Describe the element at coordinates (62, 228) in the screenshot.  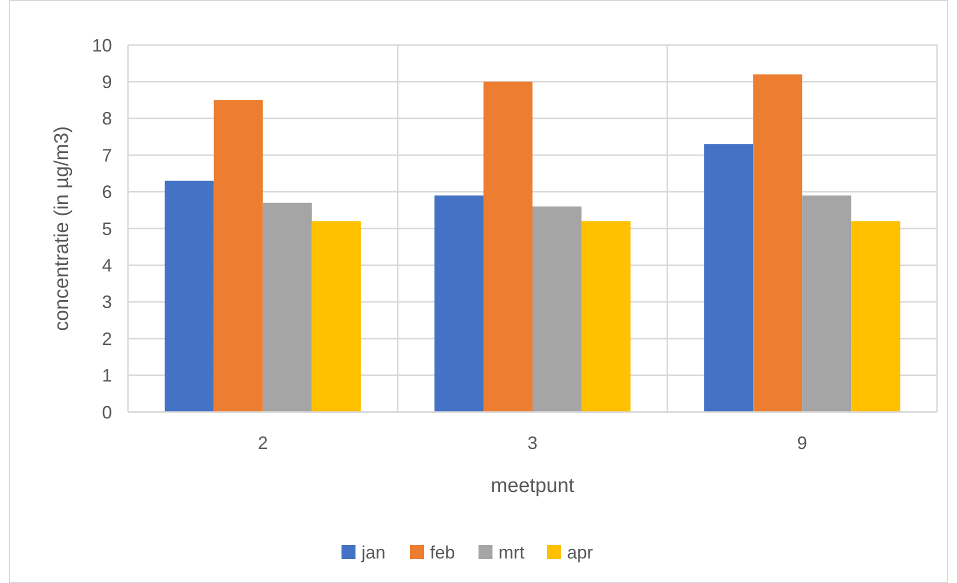
I see `y-axis-title: concentratie (in µg/m3)` at that location.